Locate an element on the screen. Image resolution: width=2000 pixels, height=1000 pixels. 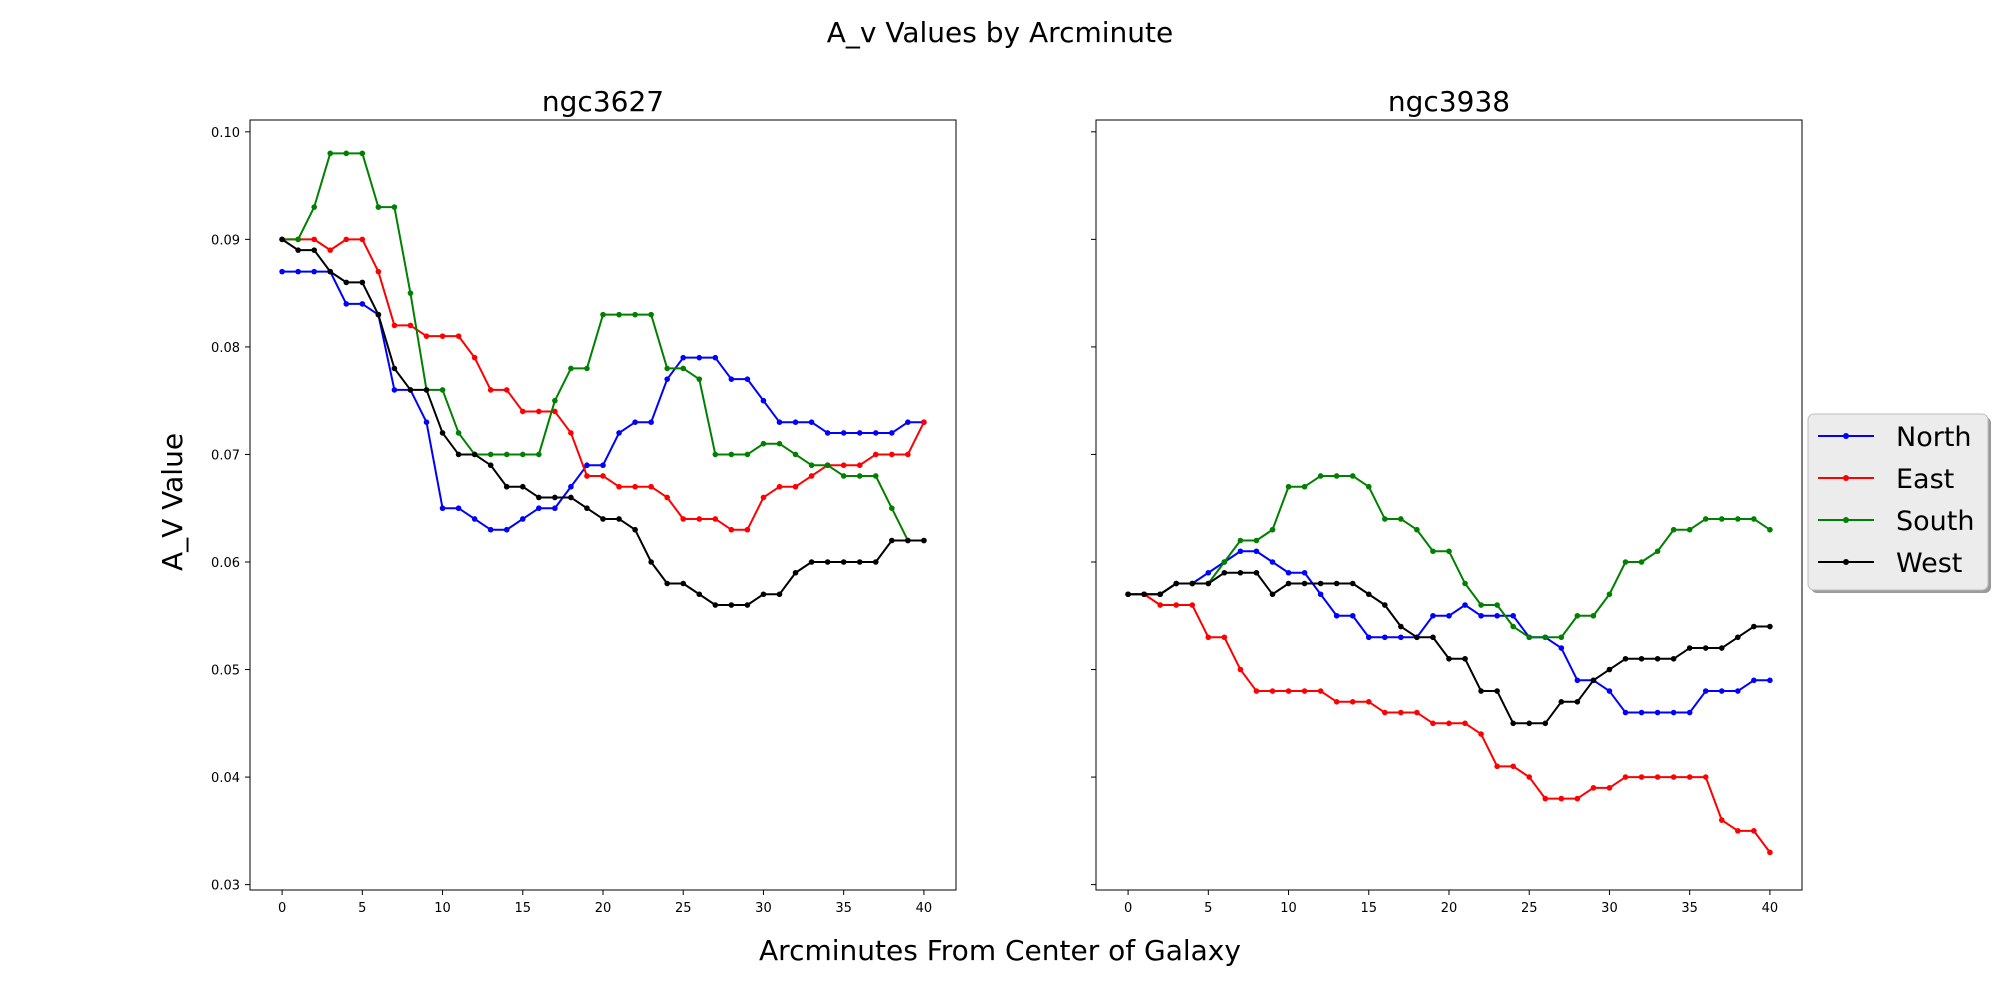
legend: North East South West is located at coordinates (1899, 503).